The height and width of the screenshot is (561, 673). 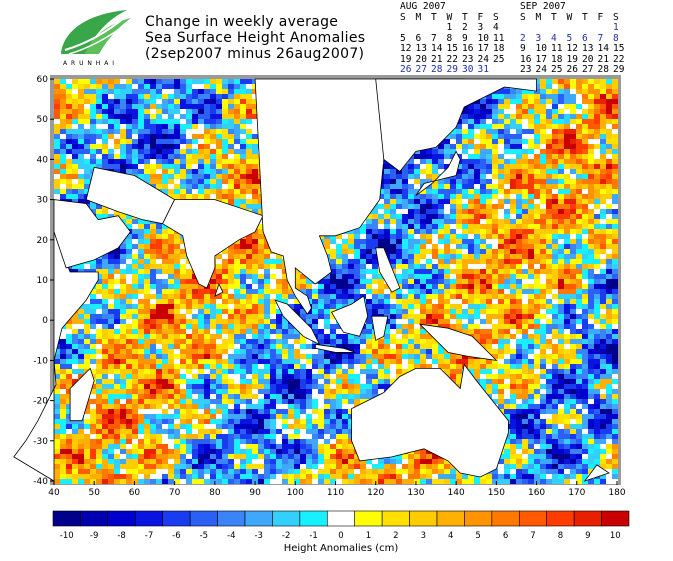 I want to click on calendar-day: 21, so click(x=437, y=59).